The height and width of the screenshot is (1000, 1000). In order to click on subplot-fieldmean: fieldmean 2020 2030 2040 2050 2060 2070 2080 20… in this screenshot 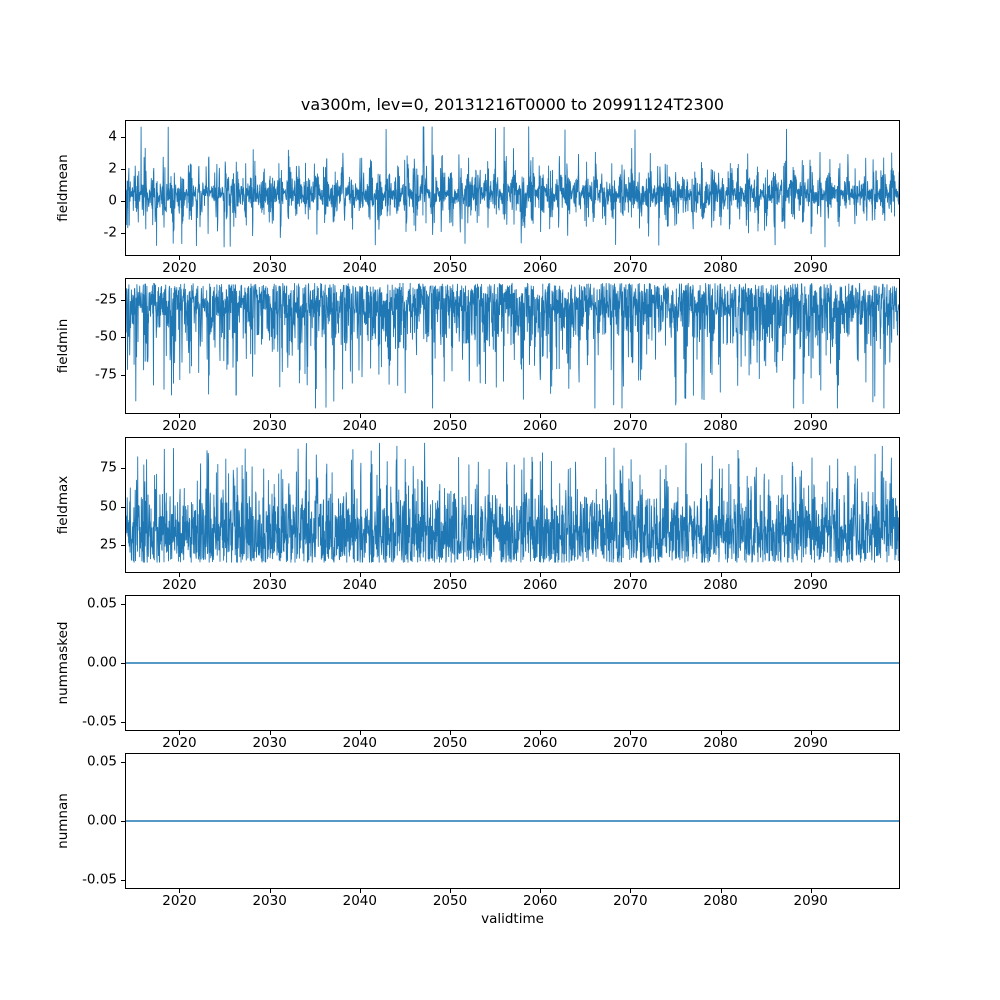, I will do `click(477, 197)`.